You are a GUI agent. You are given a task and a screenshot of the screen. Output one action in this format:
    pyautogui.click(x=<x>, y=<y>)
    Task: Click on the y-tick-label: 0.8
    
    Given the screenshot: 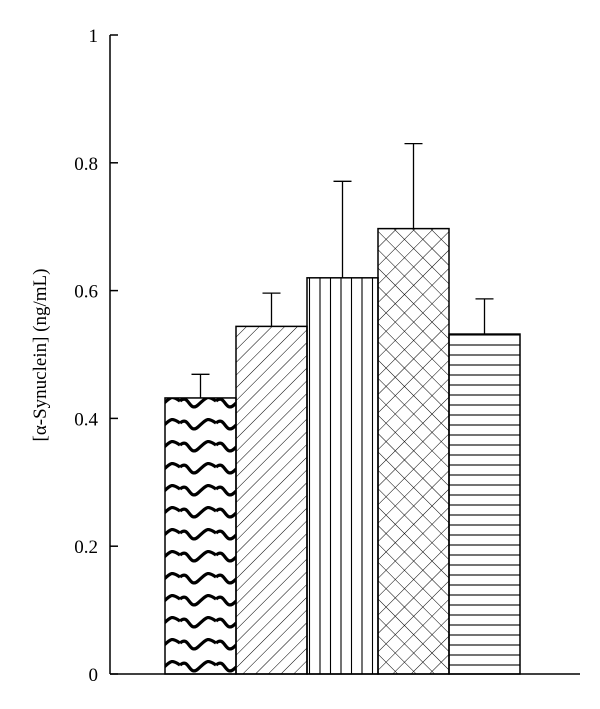 What is the action you would take?
    pyautogui.click(x=86, y=164)
    